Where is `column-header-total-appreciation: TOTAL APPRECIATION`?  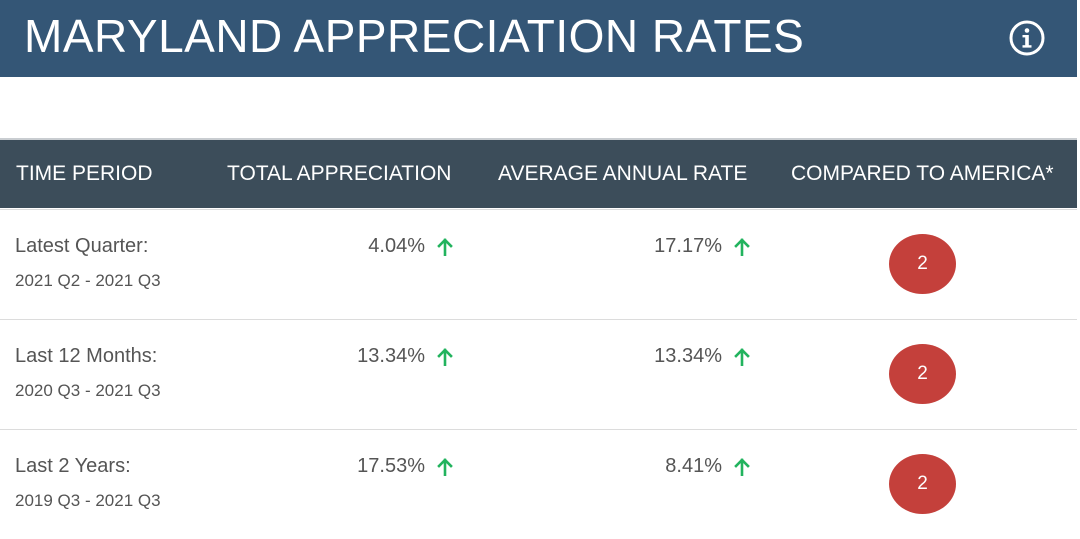 column-header-total-appreciation: TOTAL APPRECIATION is located at coordinates (339, 173).